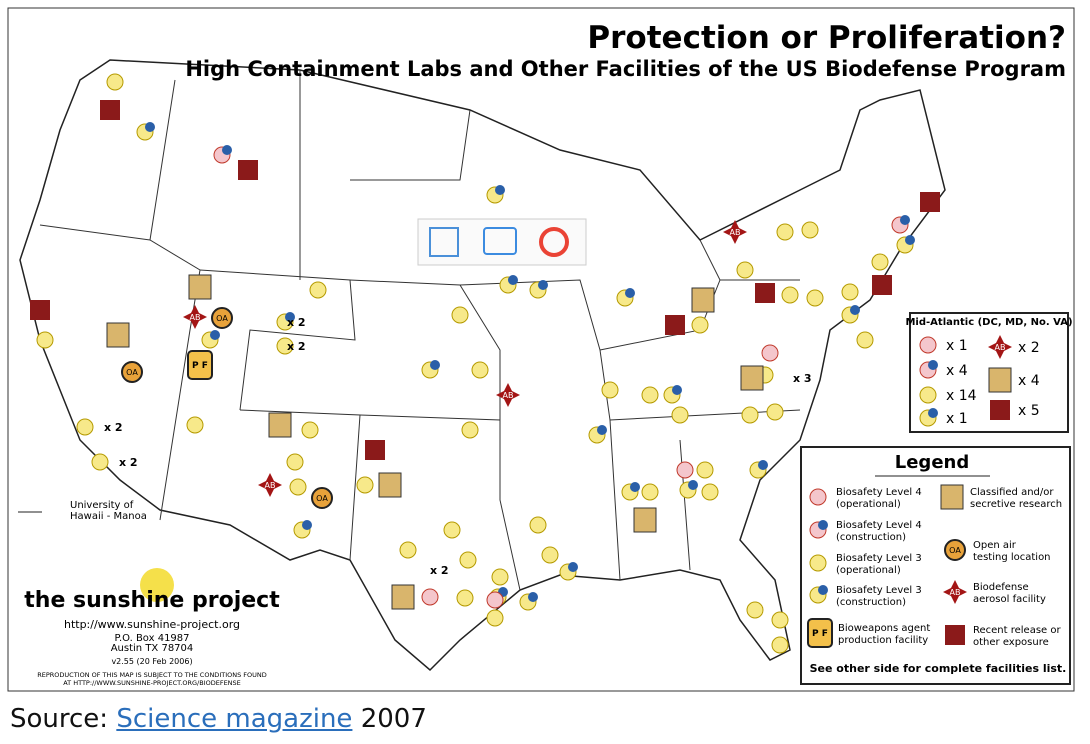 The width and height of the screenshot is (1090, 744). What do you see at coordinates (108, 516) in the screenshot?
I see `hawaii-label: Hawaii - Manoa` at bounding box center [108, 516].